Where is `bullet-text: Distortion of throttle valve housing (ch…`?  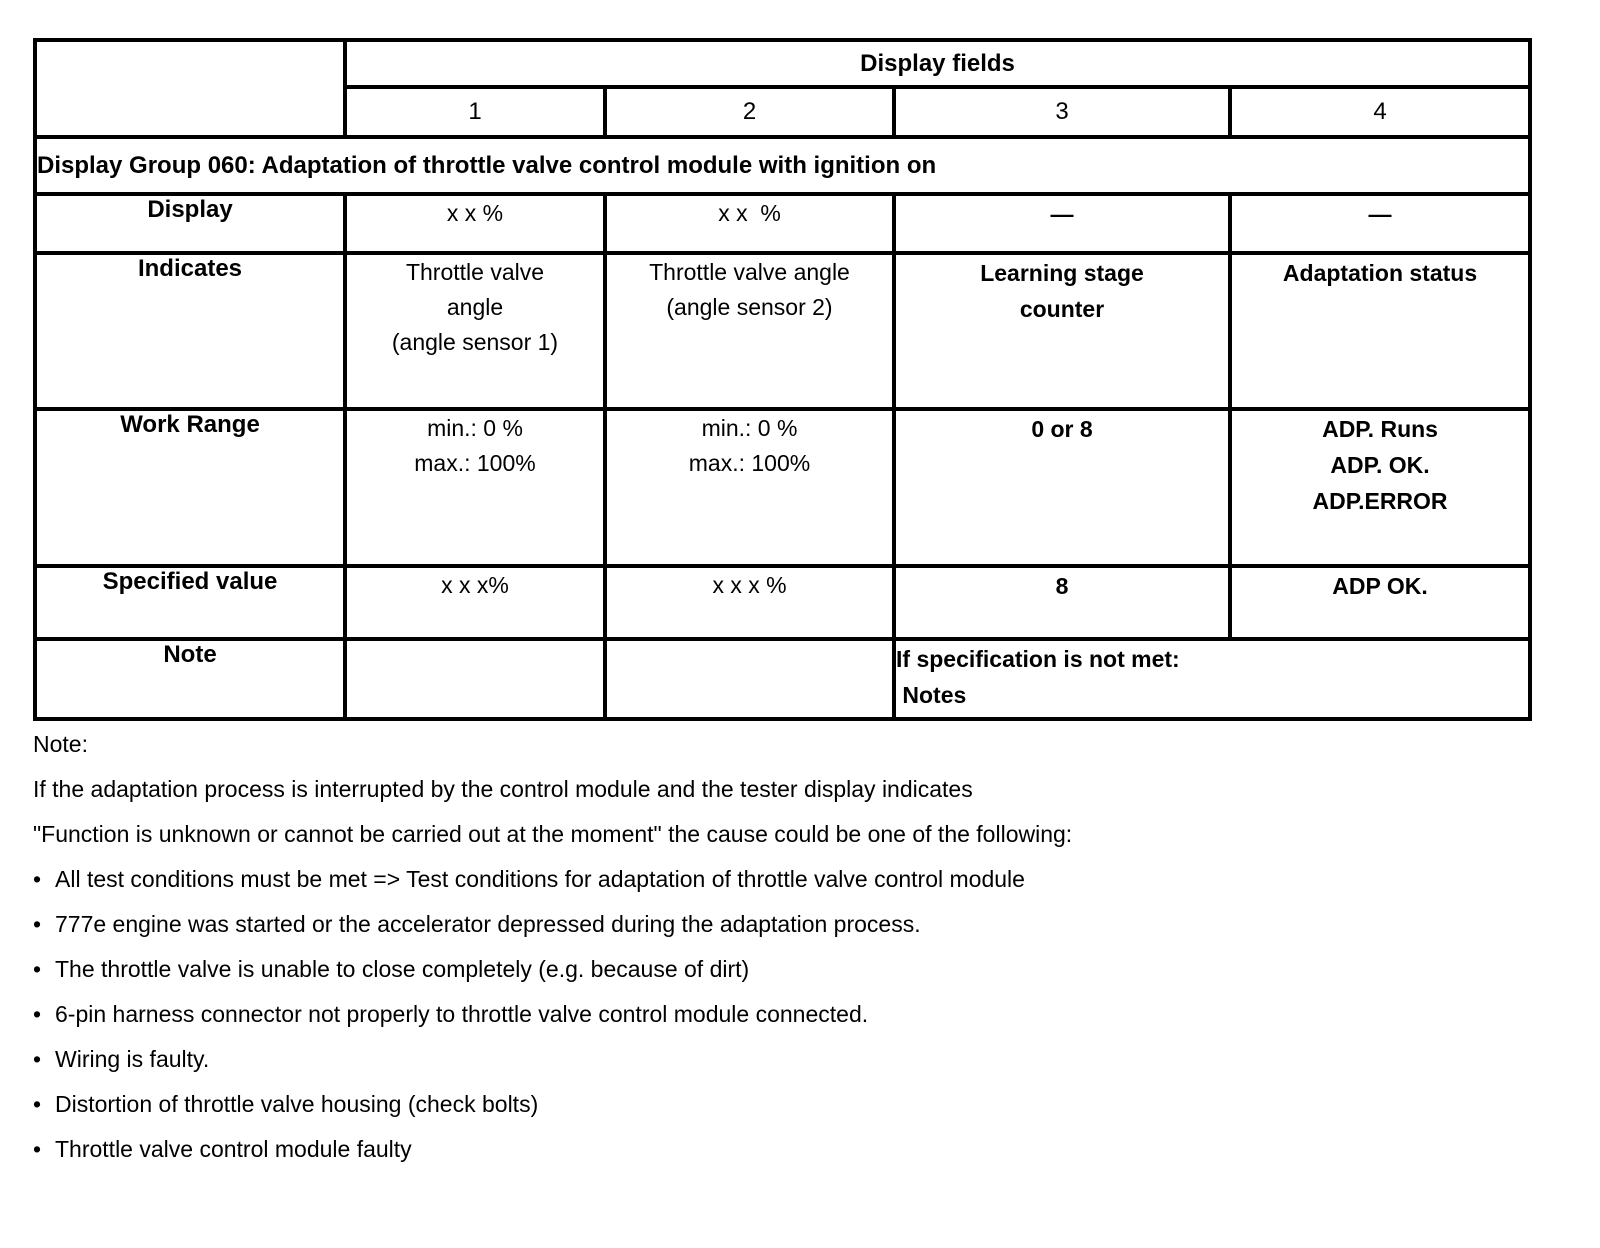
bullet-text: Distortion of throttle valve housing (ch… is located at coordinates (297, 1104).